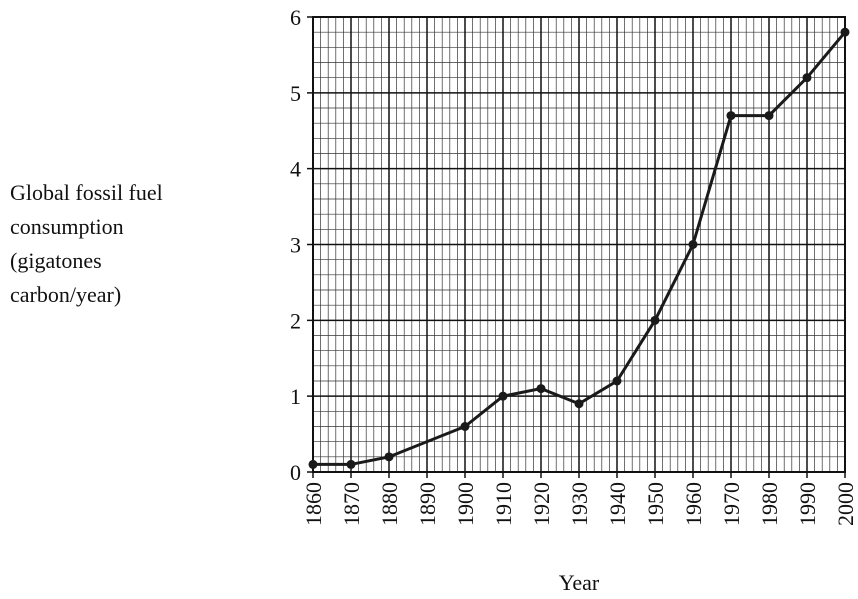  I want to click on x-tick-label: 1870, so click(351, 504).